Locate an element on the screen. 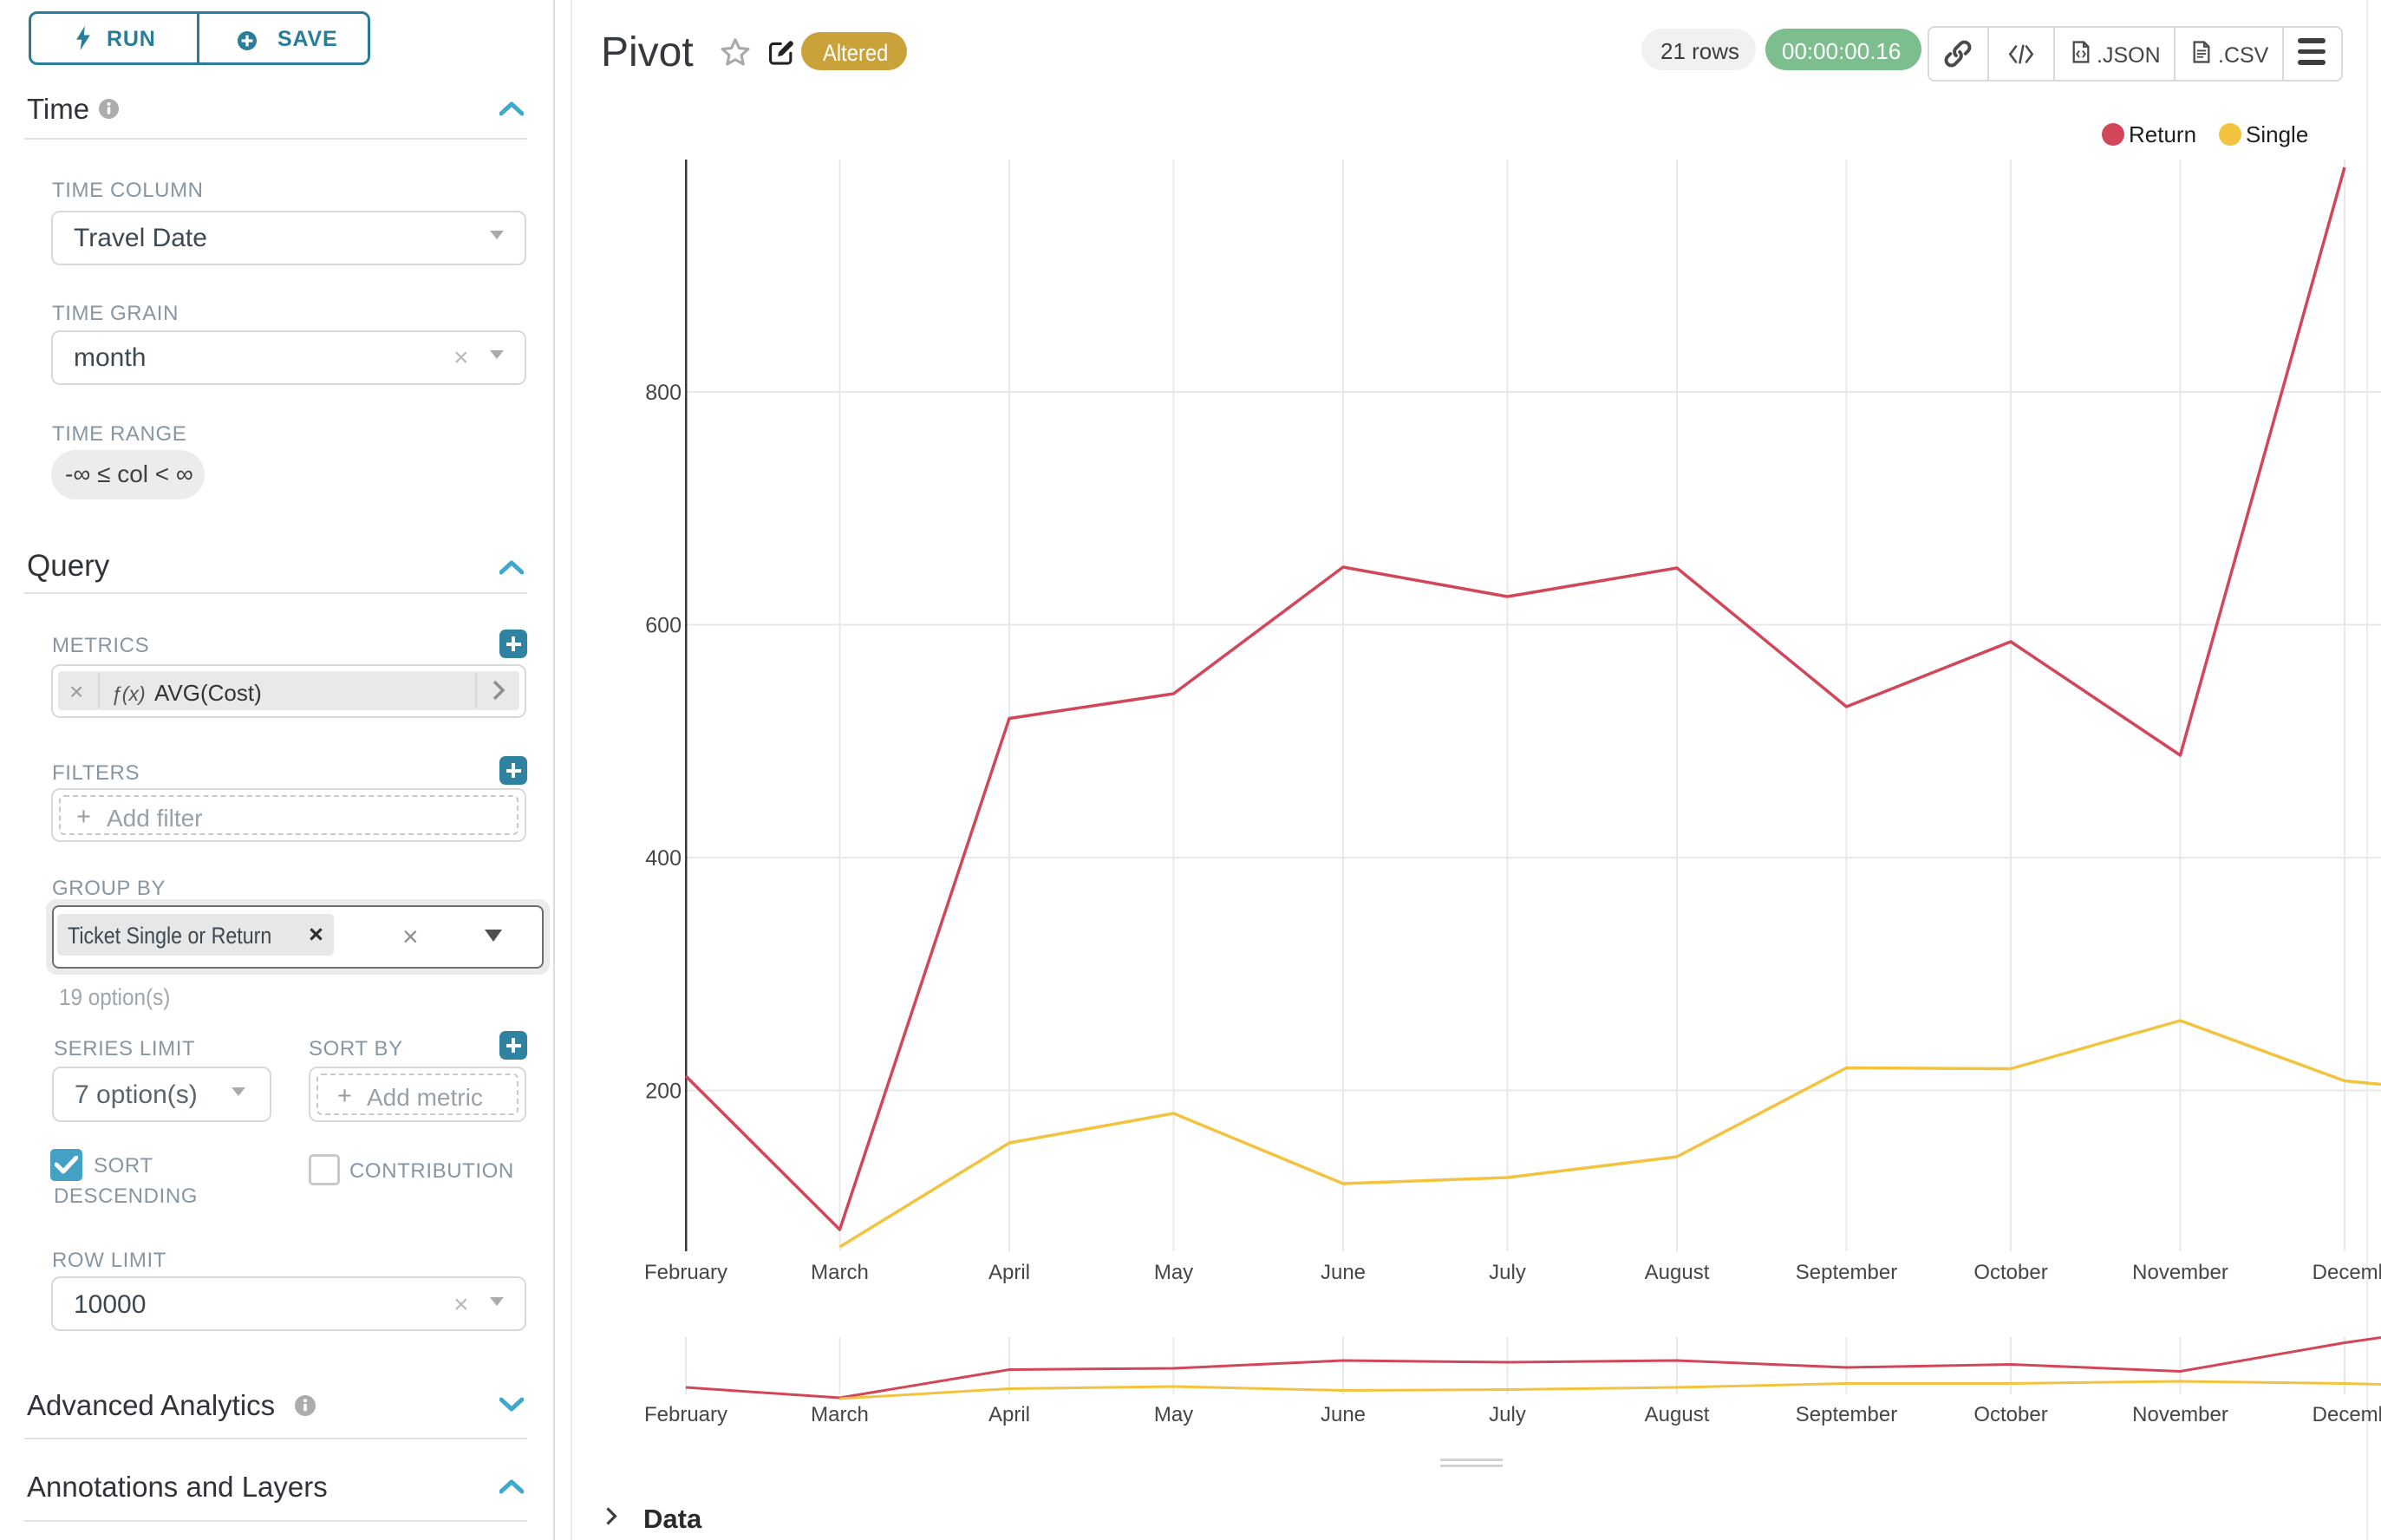 This screenshot has height=1540, width=2381. svg-text: 200 is located at coordinates (664, 1092).